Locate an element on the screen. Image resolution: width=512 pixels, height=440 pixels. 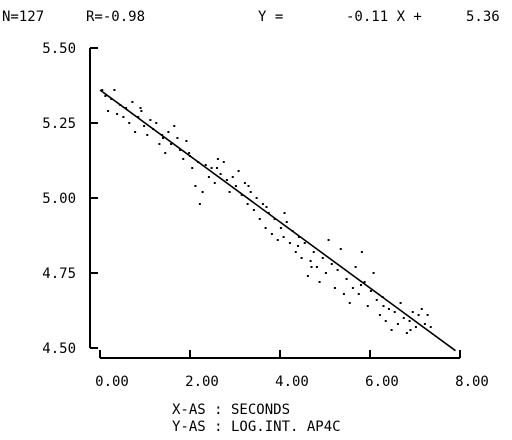
y-tick-label: 4.50 is located at coordinates (59, 349).